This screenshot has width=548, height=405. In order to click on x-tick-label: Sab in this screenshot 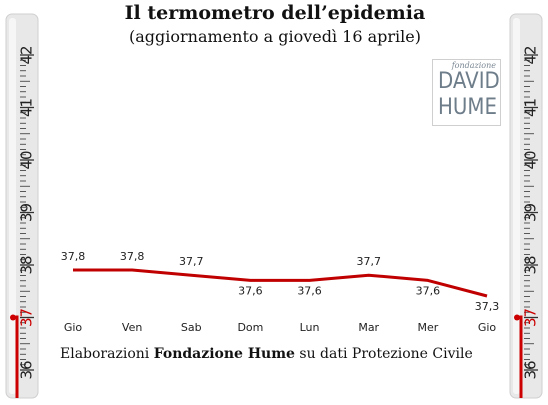, I will do `click(191, 327)`.